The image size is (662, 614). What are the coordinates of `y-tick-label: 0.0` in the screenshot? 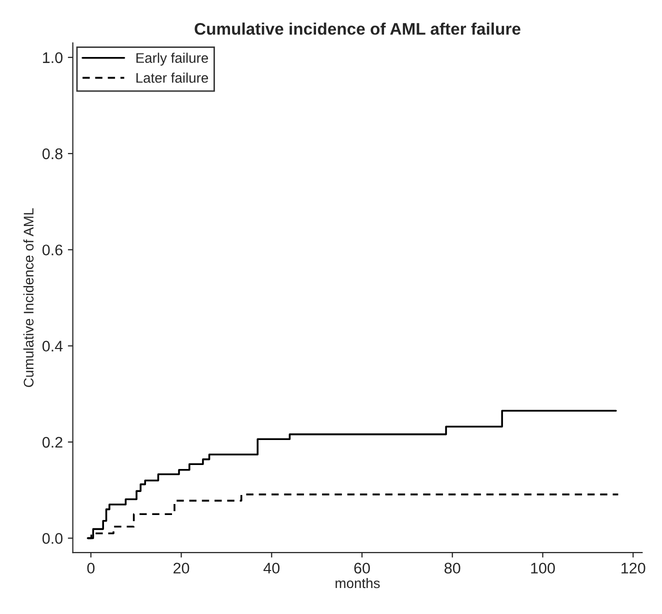 It's located at (52, 538).